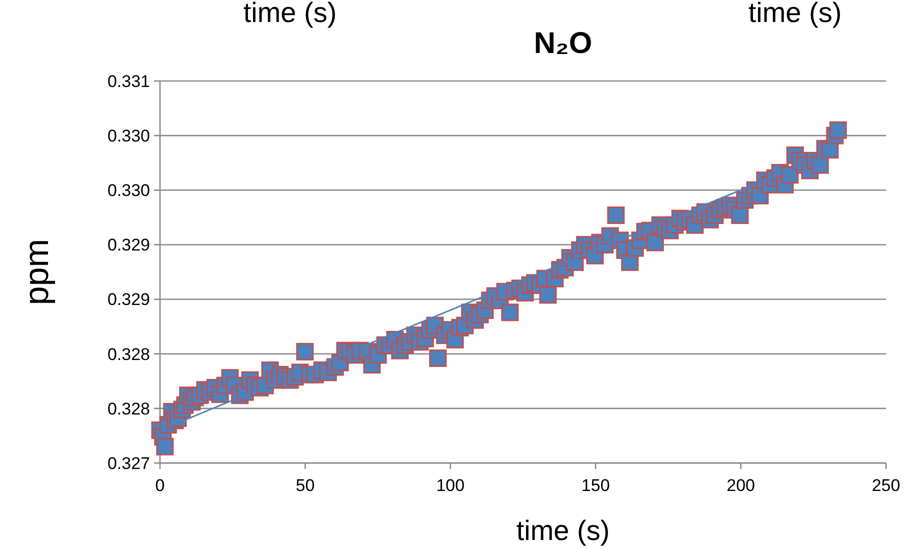 The width and height of the screenshot is (910, 550). I want to click on y-axis-title: ppm, so click(37, 272).